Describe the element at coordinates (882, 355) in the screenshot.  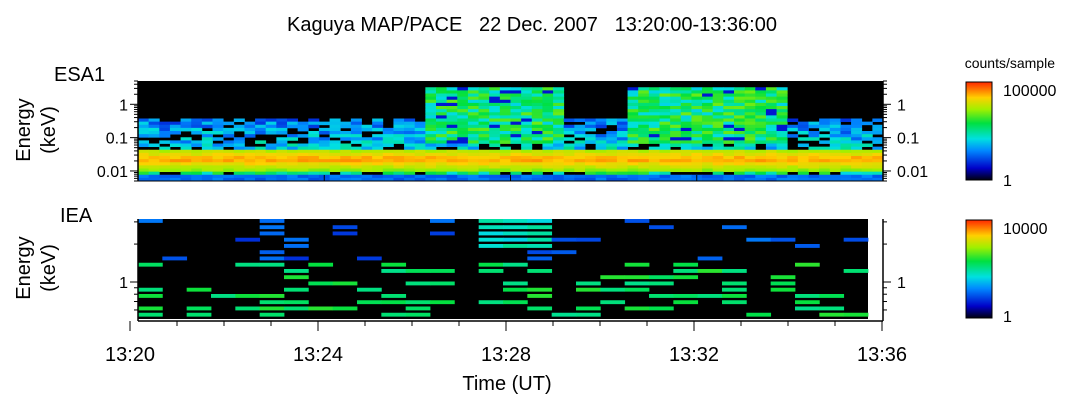
I see `x-tick-label: 13:36` at that location.